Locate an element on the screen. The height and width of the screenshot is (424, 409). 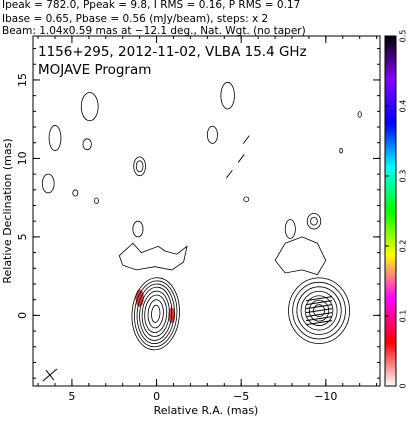
colorbar-tick-label-2: 0.2 is located at coordinates (403, 246).